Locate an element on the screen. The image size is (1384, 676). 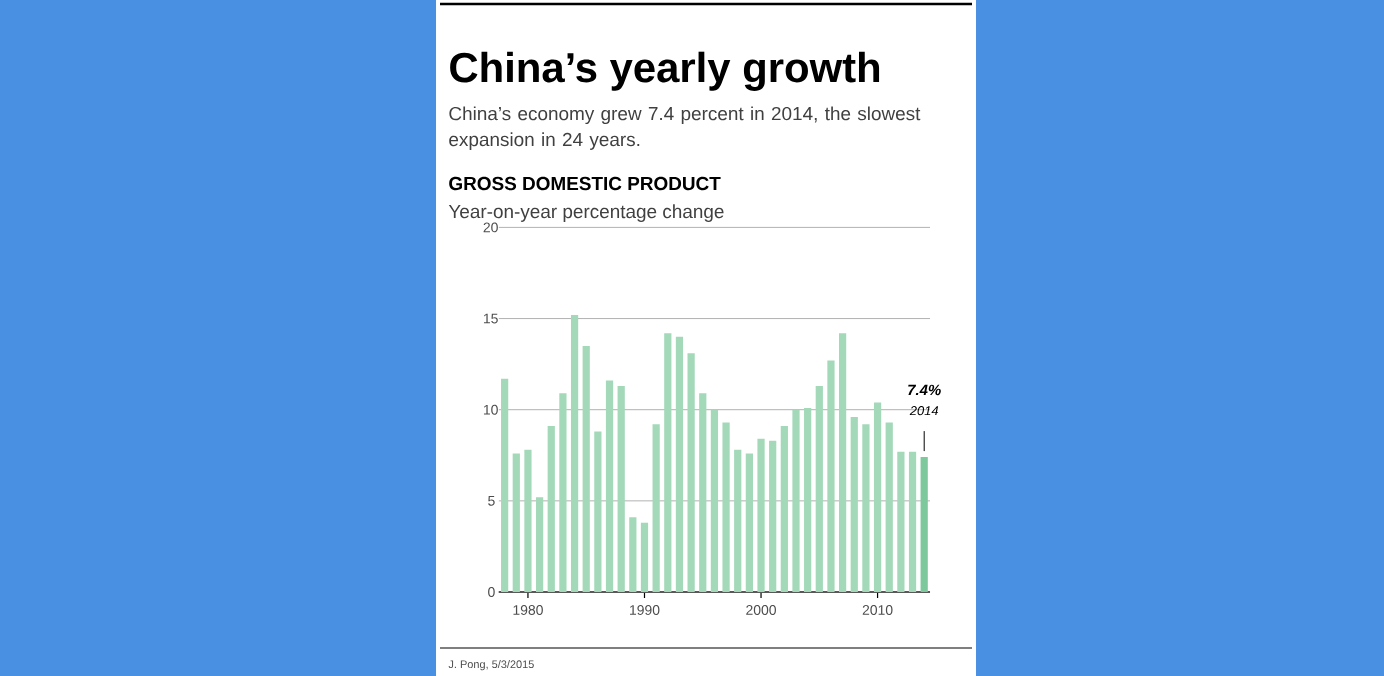
chart-title: China’s yearly growth is located at coordinates (665, 71).